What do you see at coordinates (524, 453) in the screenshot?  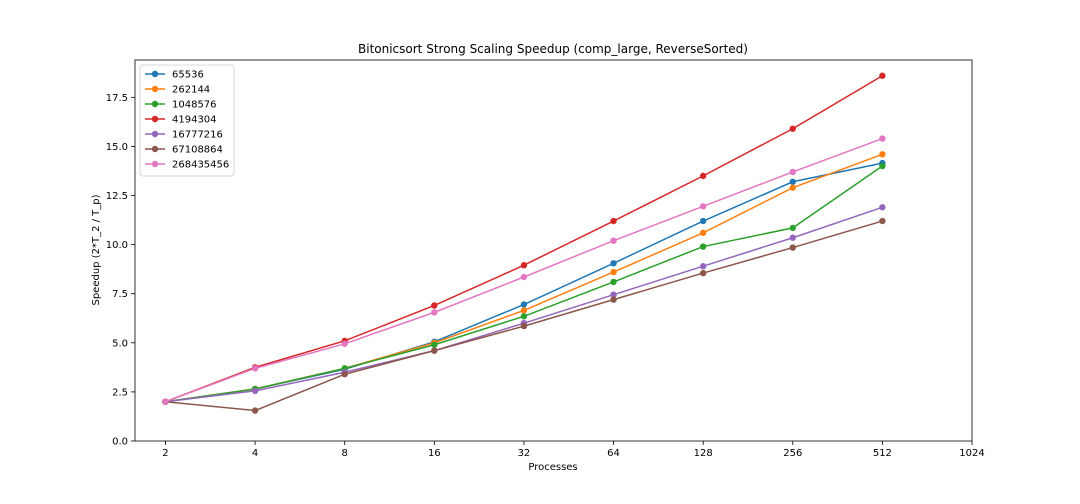 I see `x-tick-label: 32` at bounding box center [524, 453].